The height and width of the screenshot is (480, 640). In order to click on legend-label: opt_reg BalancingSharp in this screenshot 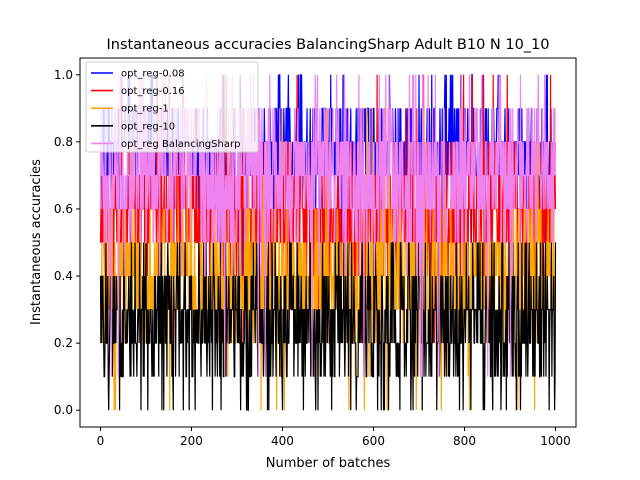, I will do `click(180, 144)`.